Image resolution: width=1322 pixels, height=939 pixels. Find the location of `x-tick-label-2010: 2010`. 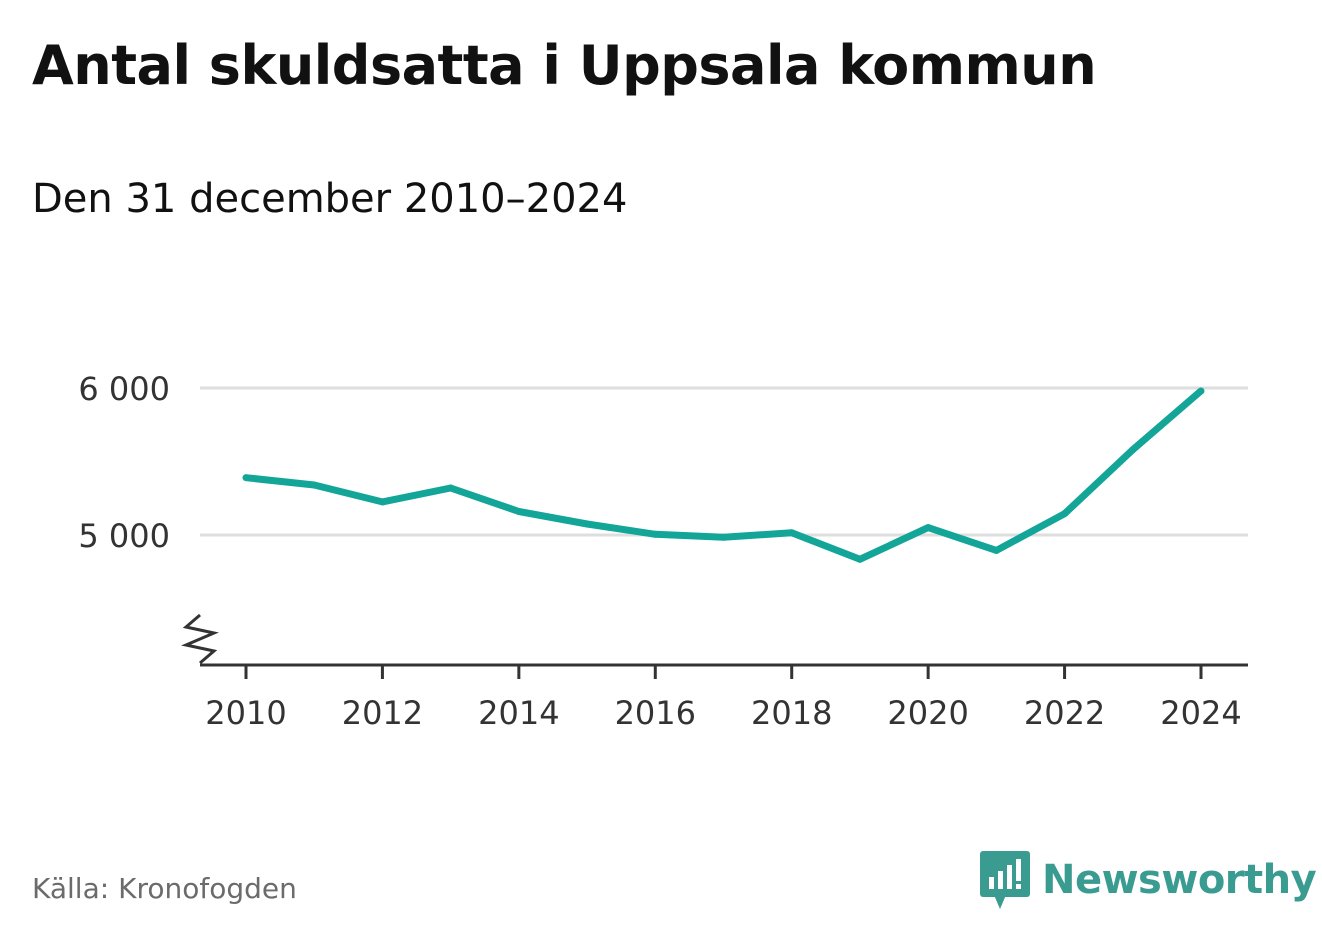

x-tick-label-2010: 2010 is located at coordinates (245, 713).